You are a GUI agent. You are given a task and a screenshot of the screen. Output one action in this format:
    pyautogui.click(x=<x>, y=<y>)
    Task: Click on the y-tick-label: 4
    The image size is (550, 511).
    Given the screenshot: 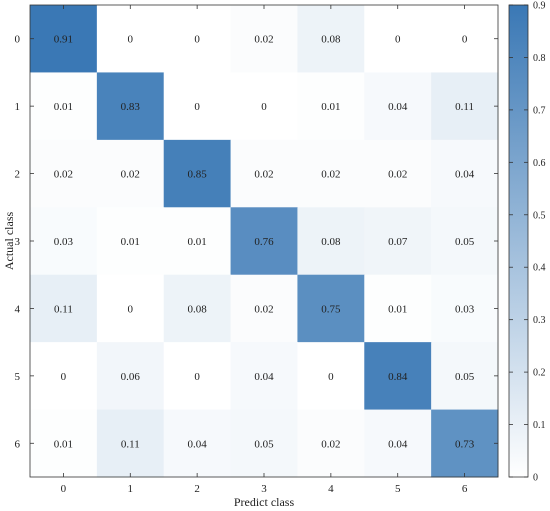 What is the action you would take?
    pyautogui.click(x=18, y=309)
    